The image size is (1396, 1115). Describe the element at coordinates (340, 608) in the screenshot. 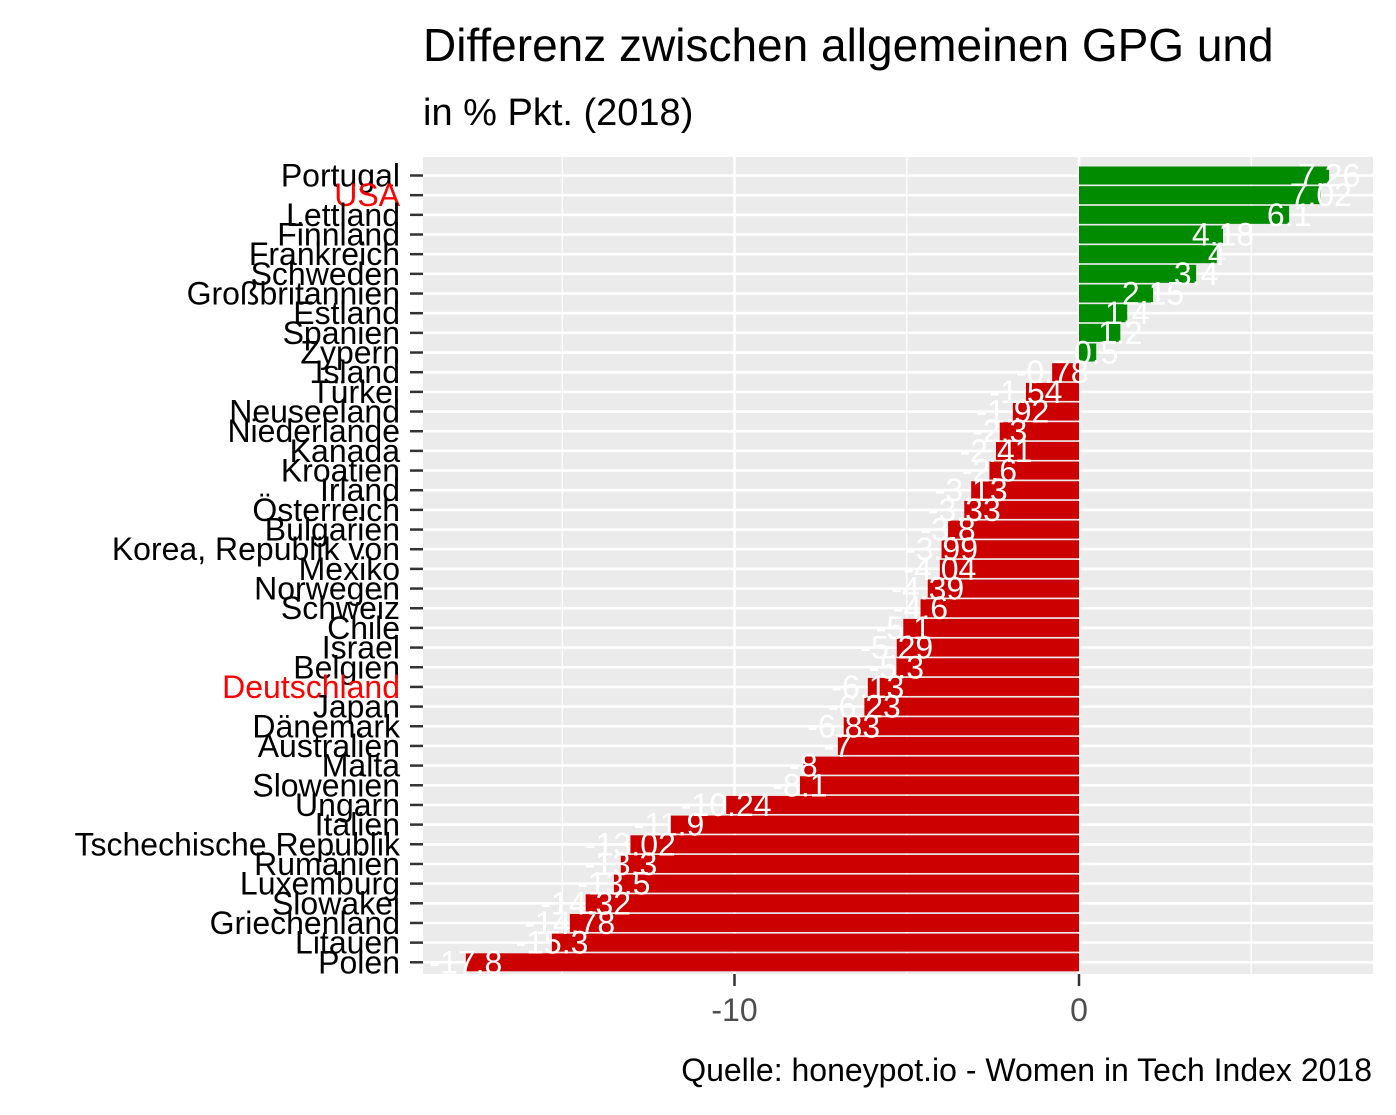

I see `y-tick-label: Schweiz` at that location.